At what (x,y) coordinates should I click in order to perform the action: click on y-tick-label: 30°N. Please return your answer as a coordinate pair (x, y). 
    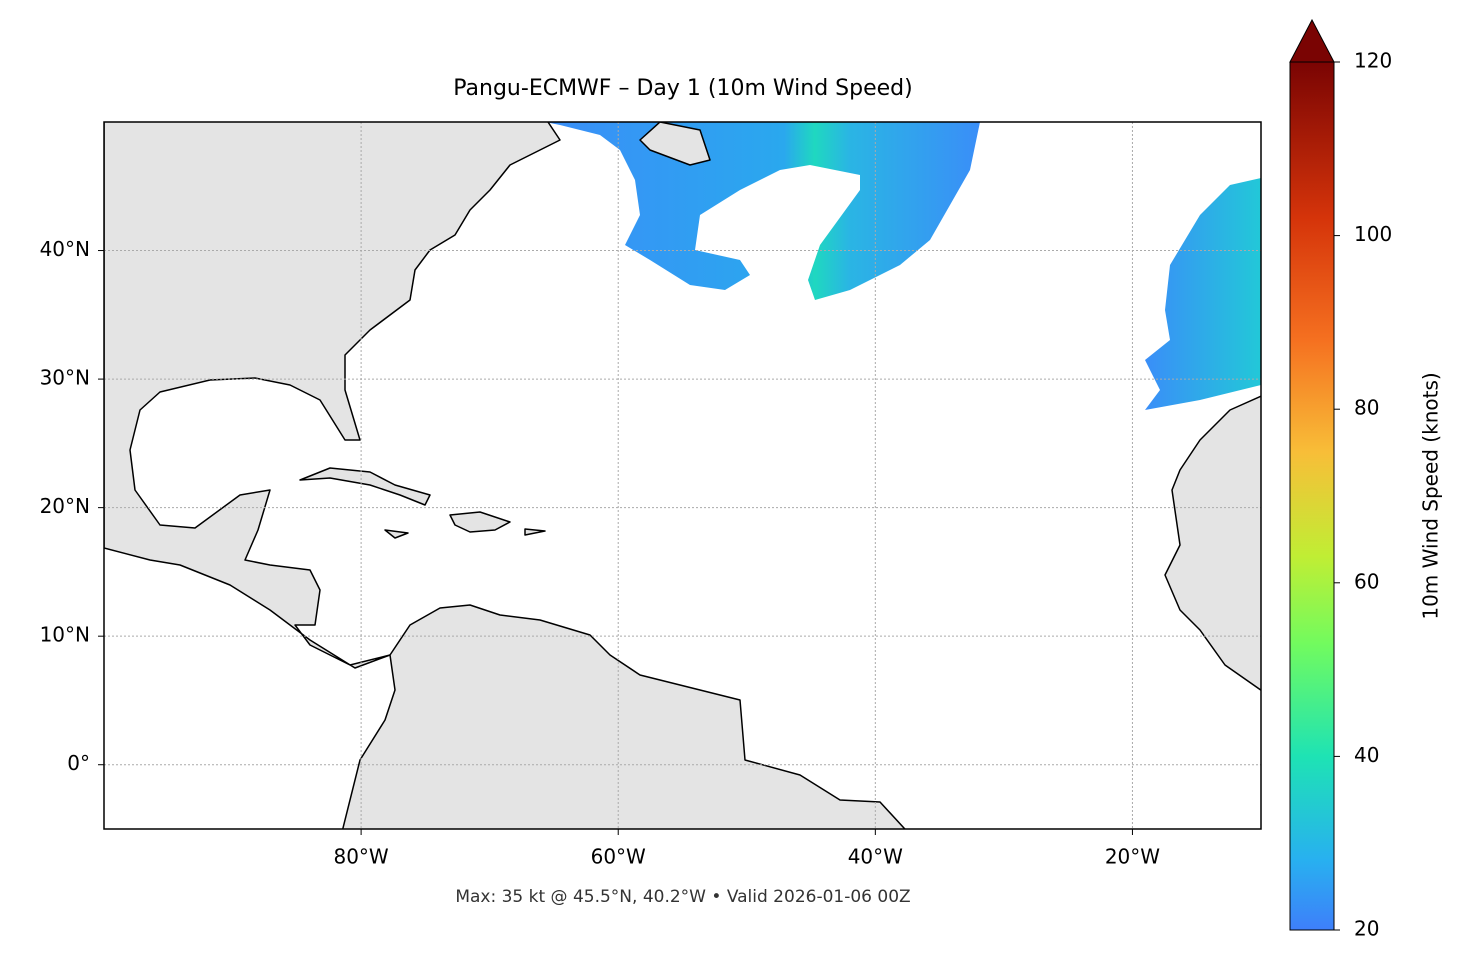
    Looking at the image, I should click on (65, 378).